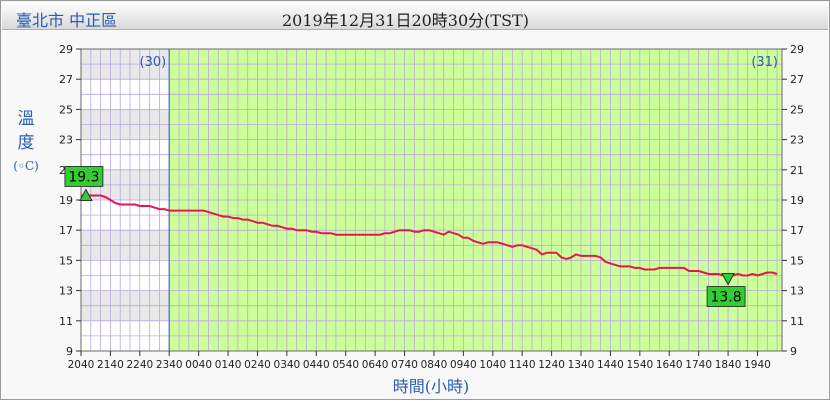 Image resolution: width=830 pixels, height=401 pixels. What do you see at coordinates (198, 365) in the screenshot?
I see `x-tick-label: 0040` at bounding box center [198, 365].